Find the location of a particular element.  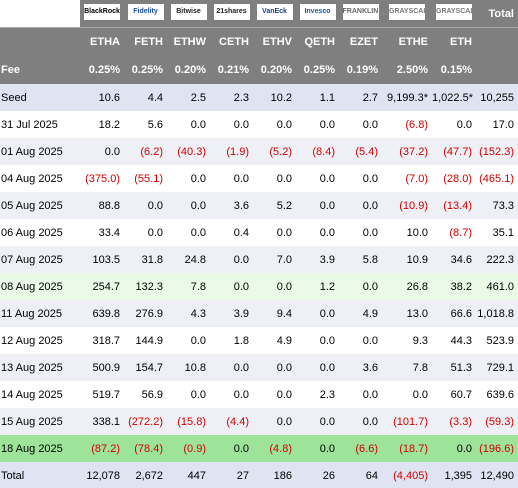

cell: (375.0) is located at coordinates (102, 178).